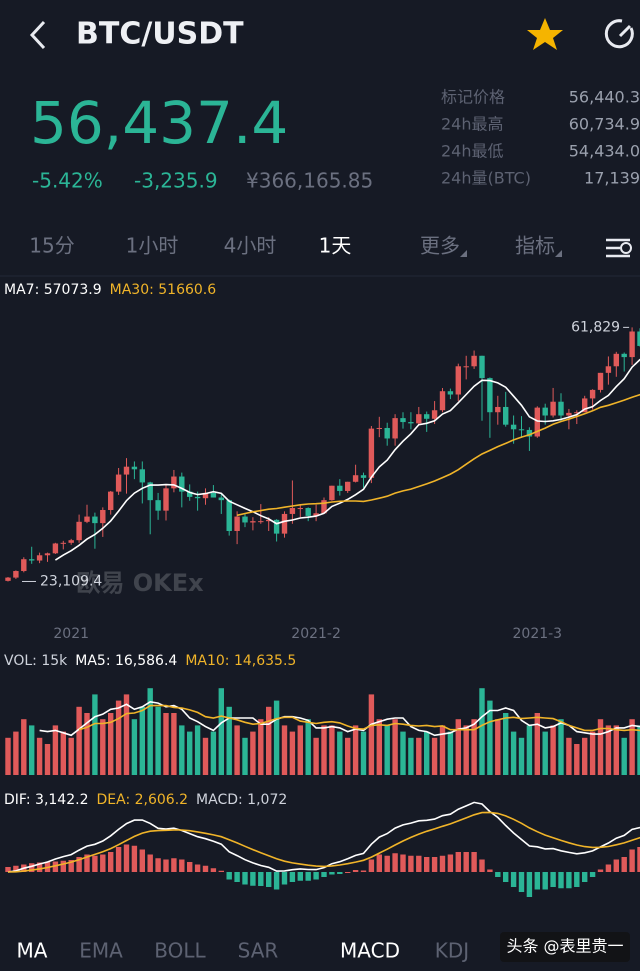  What do you see at coordinates (258, 951) in the screenshot?
I see `indicator-tab: SAR` at bounding box center [258, 951].